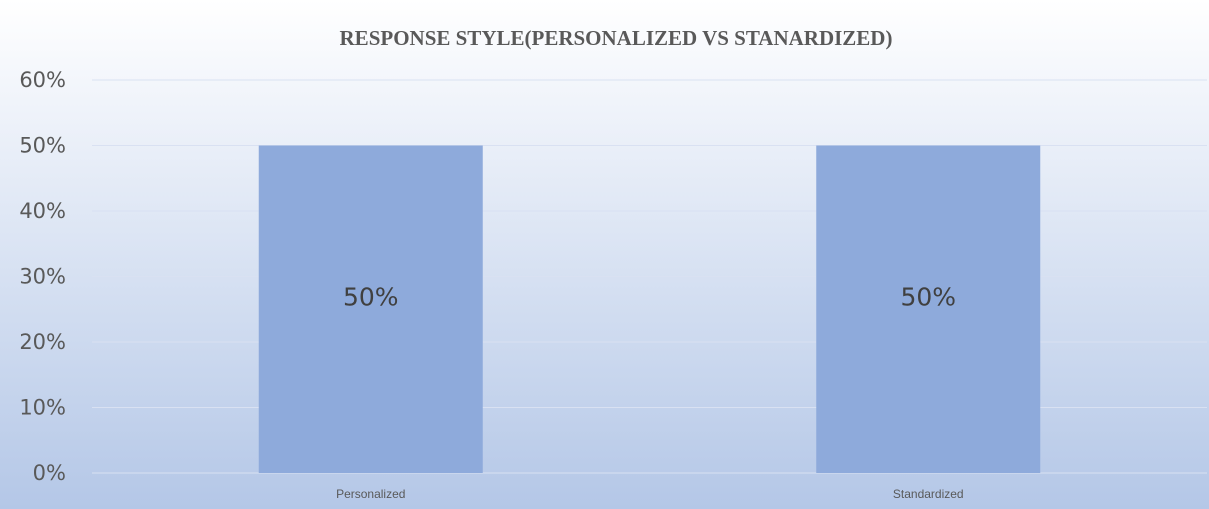  I want to click on data-labels: 50% 50%, so click(649, 296).